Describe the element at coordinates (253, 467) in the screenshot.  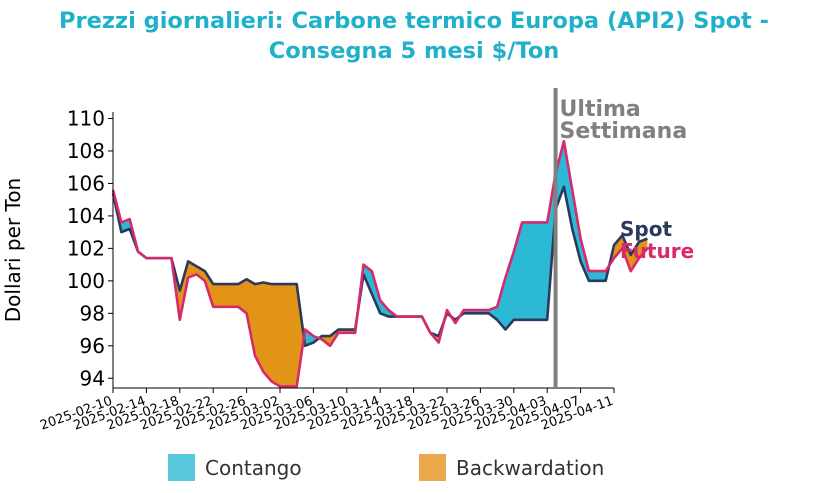
I see `legend-contango-label: Contango` at that location.